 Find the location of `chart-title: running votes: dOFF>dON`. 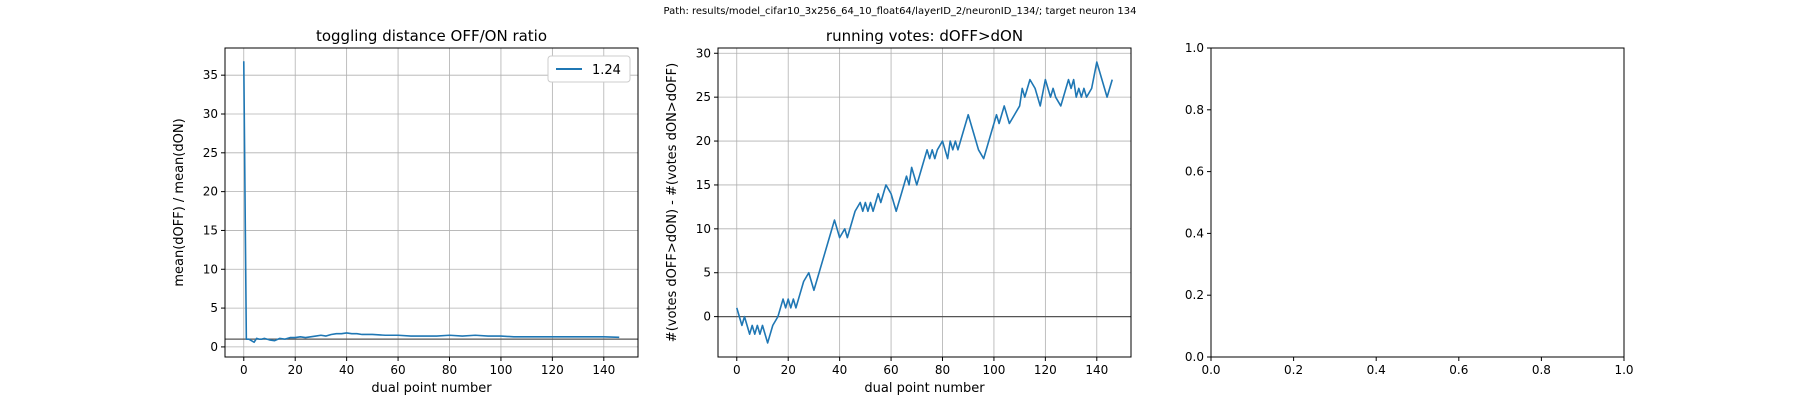

chart-title: running votes: dOFF>dON is located at coordinates (924, 36).